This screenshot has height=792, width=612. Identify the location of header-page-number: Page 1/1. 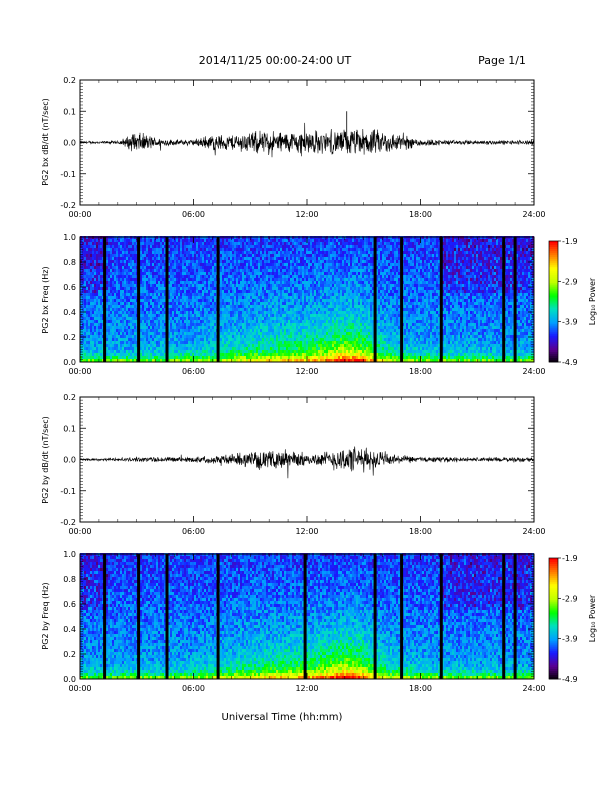
(502, 60).